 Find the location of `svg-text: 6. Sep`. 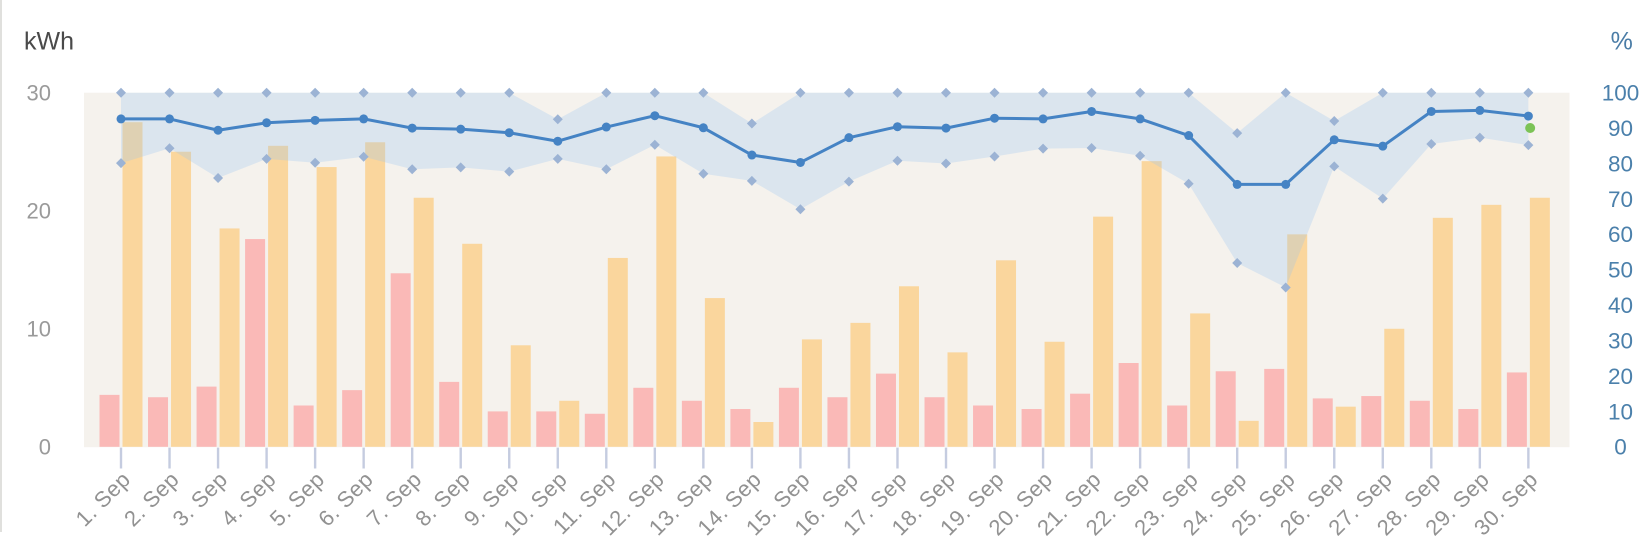

svg-text: 6. Sep is located at coordinates (345, 499).